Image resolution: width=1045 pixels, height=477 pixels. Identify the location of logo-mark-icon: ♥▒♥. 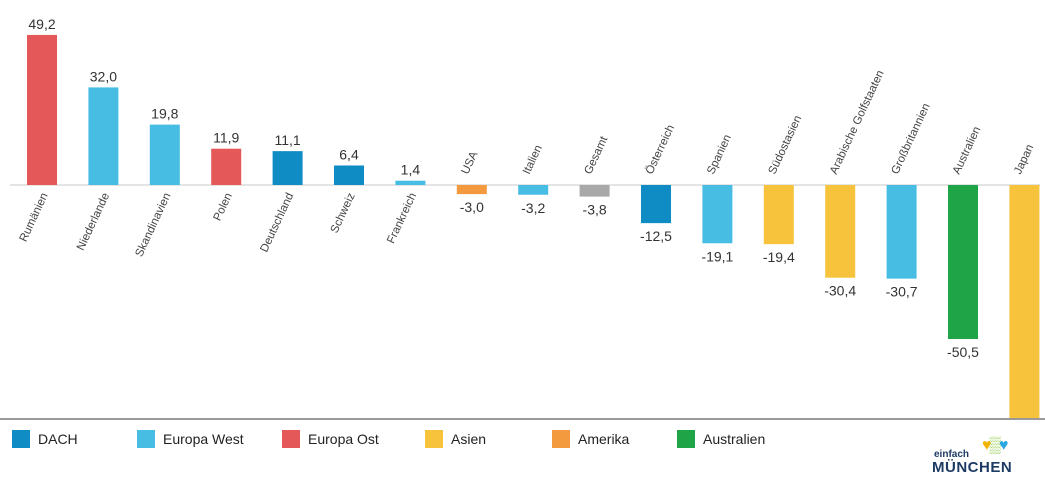
(995, 445).